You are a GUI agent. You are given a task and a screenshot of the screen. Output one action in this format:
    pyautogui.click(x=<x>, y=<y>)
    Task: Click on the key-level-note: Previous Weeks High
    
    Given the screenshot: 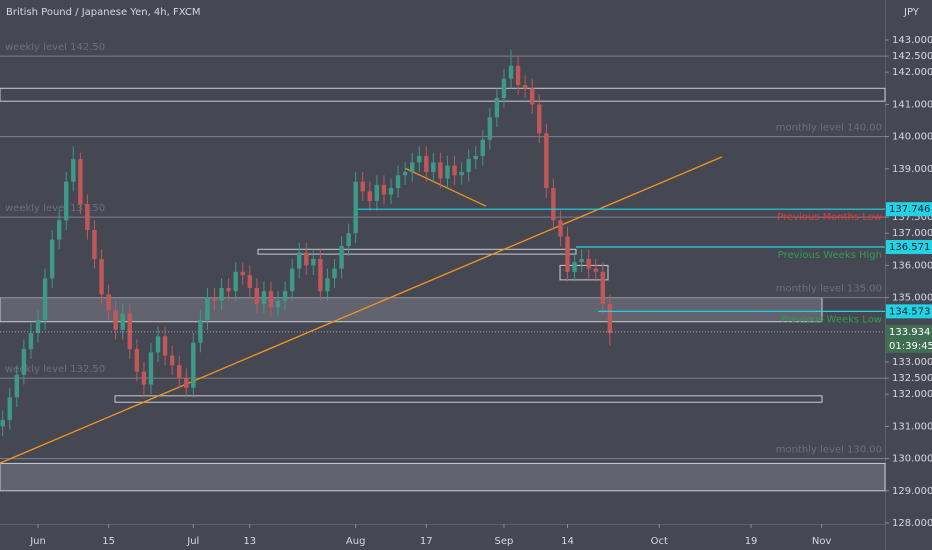 What is the action you would take?
    pyautogui.click(x=830, y=255)
    